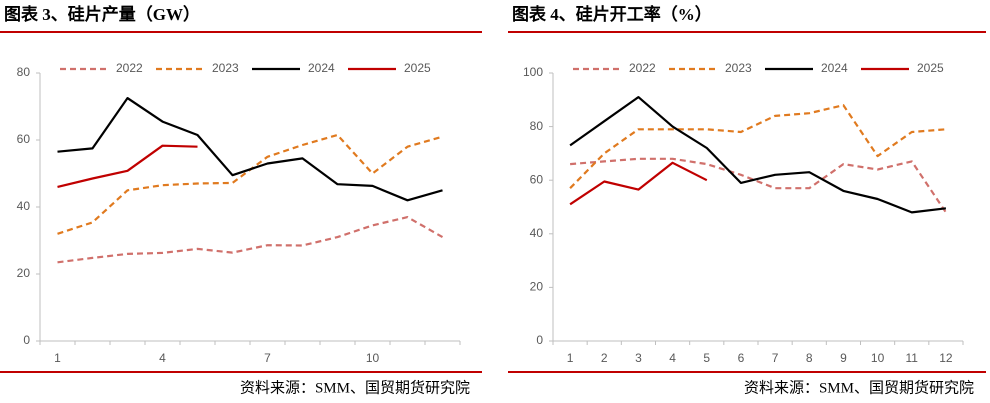 This screenshot has width=990, height=403. Describe the element at coordinates (533, 72) in the screenshot. I see `y-tick-label: 100` at that location.